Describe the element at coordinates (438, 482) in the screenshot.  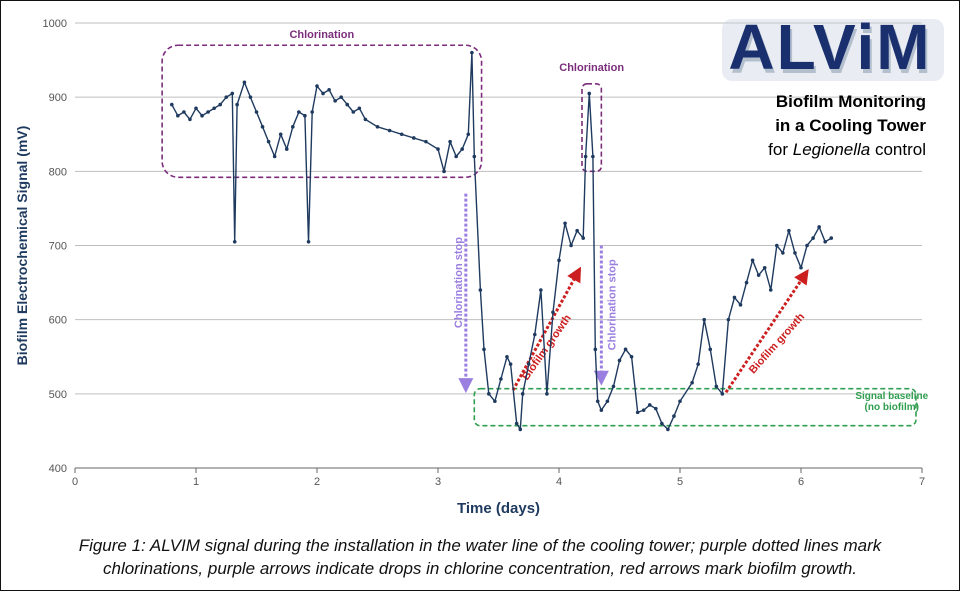
I see `x-tick-label-3: 3` at that location.